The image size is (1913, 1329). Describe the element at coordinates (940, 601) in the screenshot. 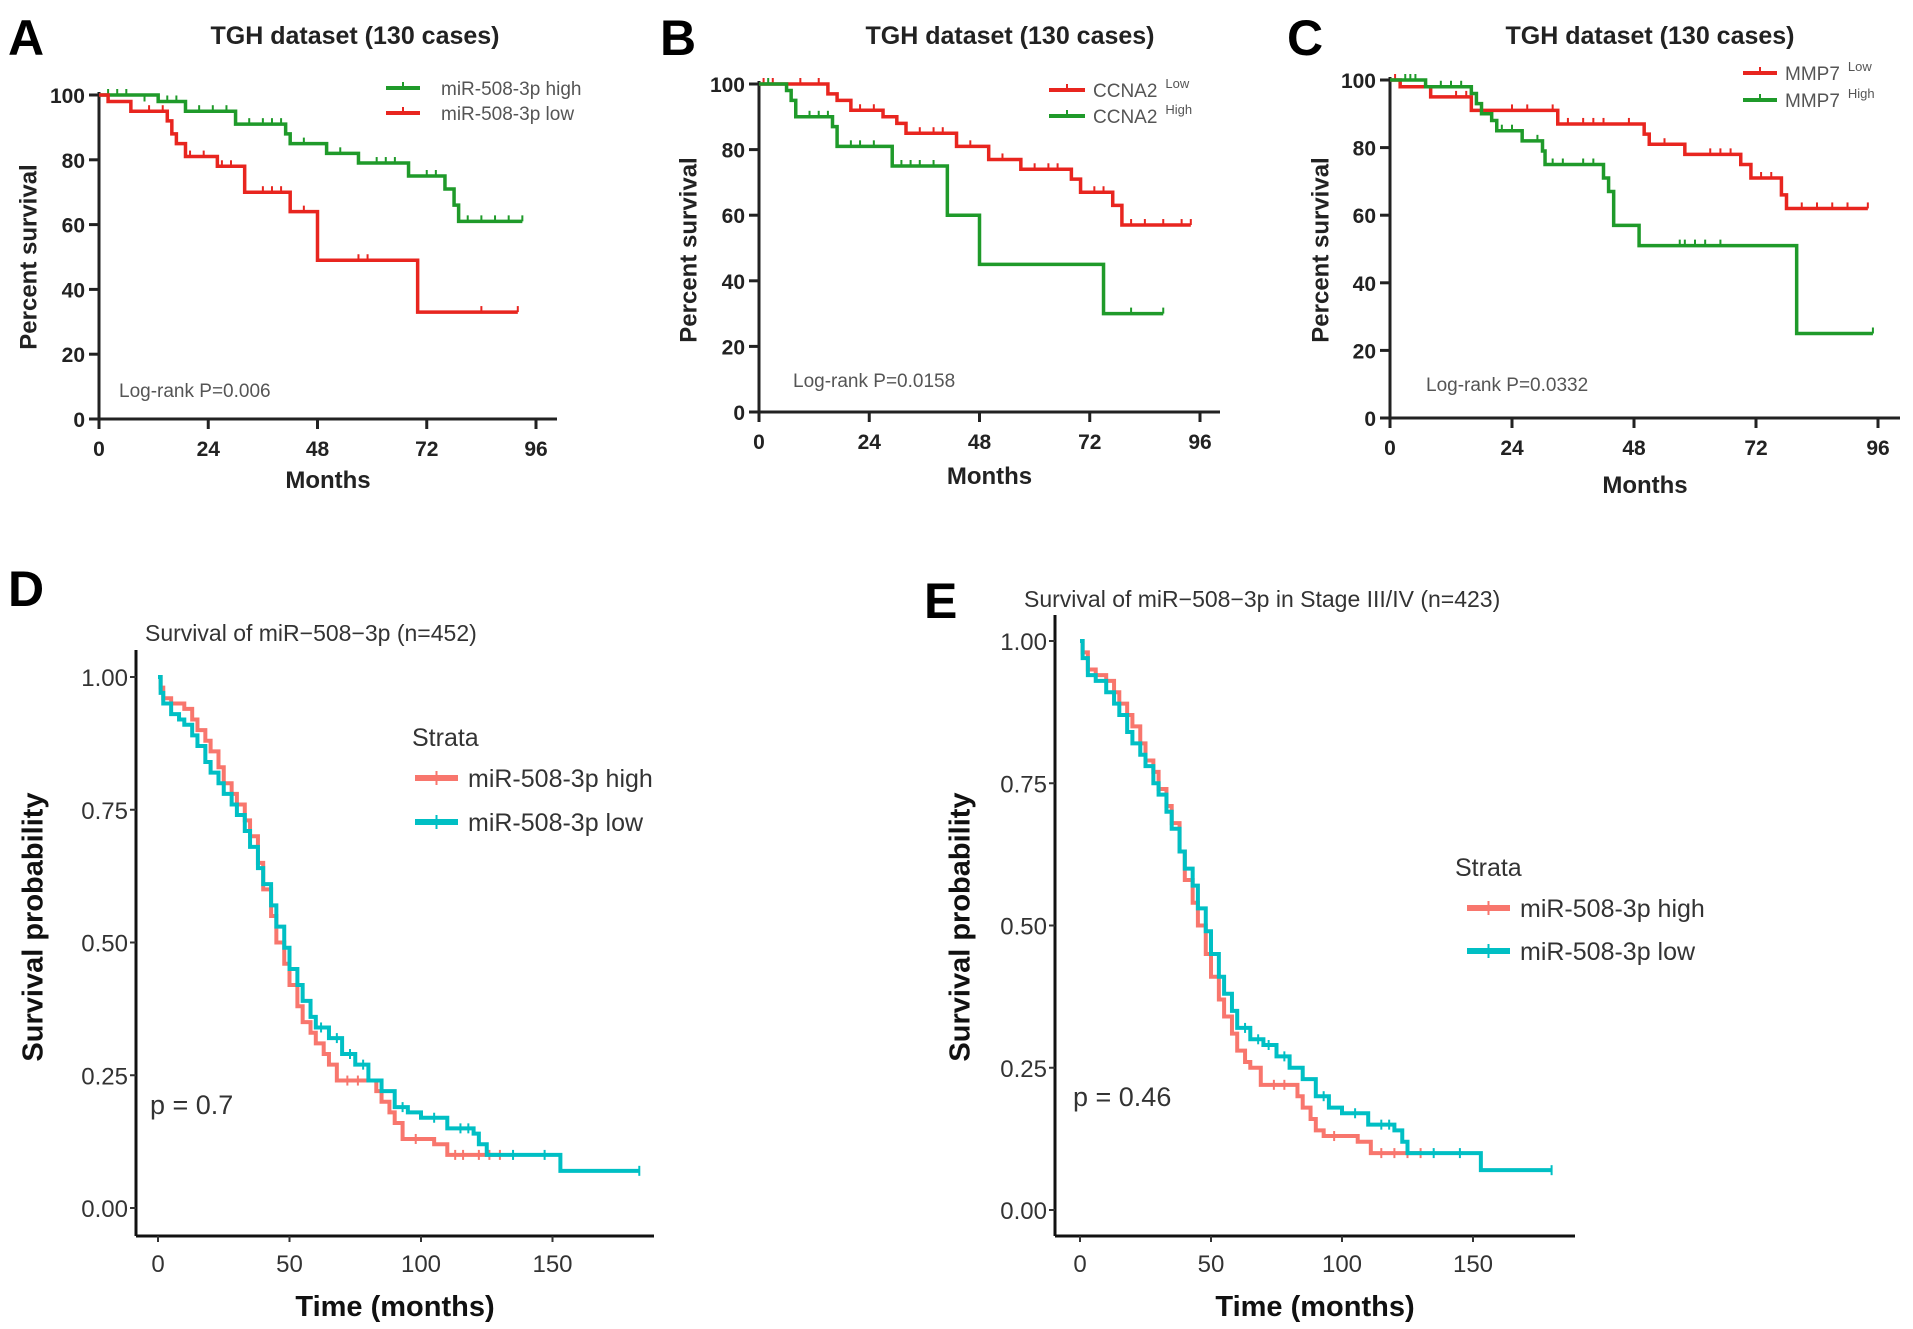

I see `panel-letter-e: E` at that location.